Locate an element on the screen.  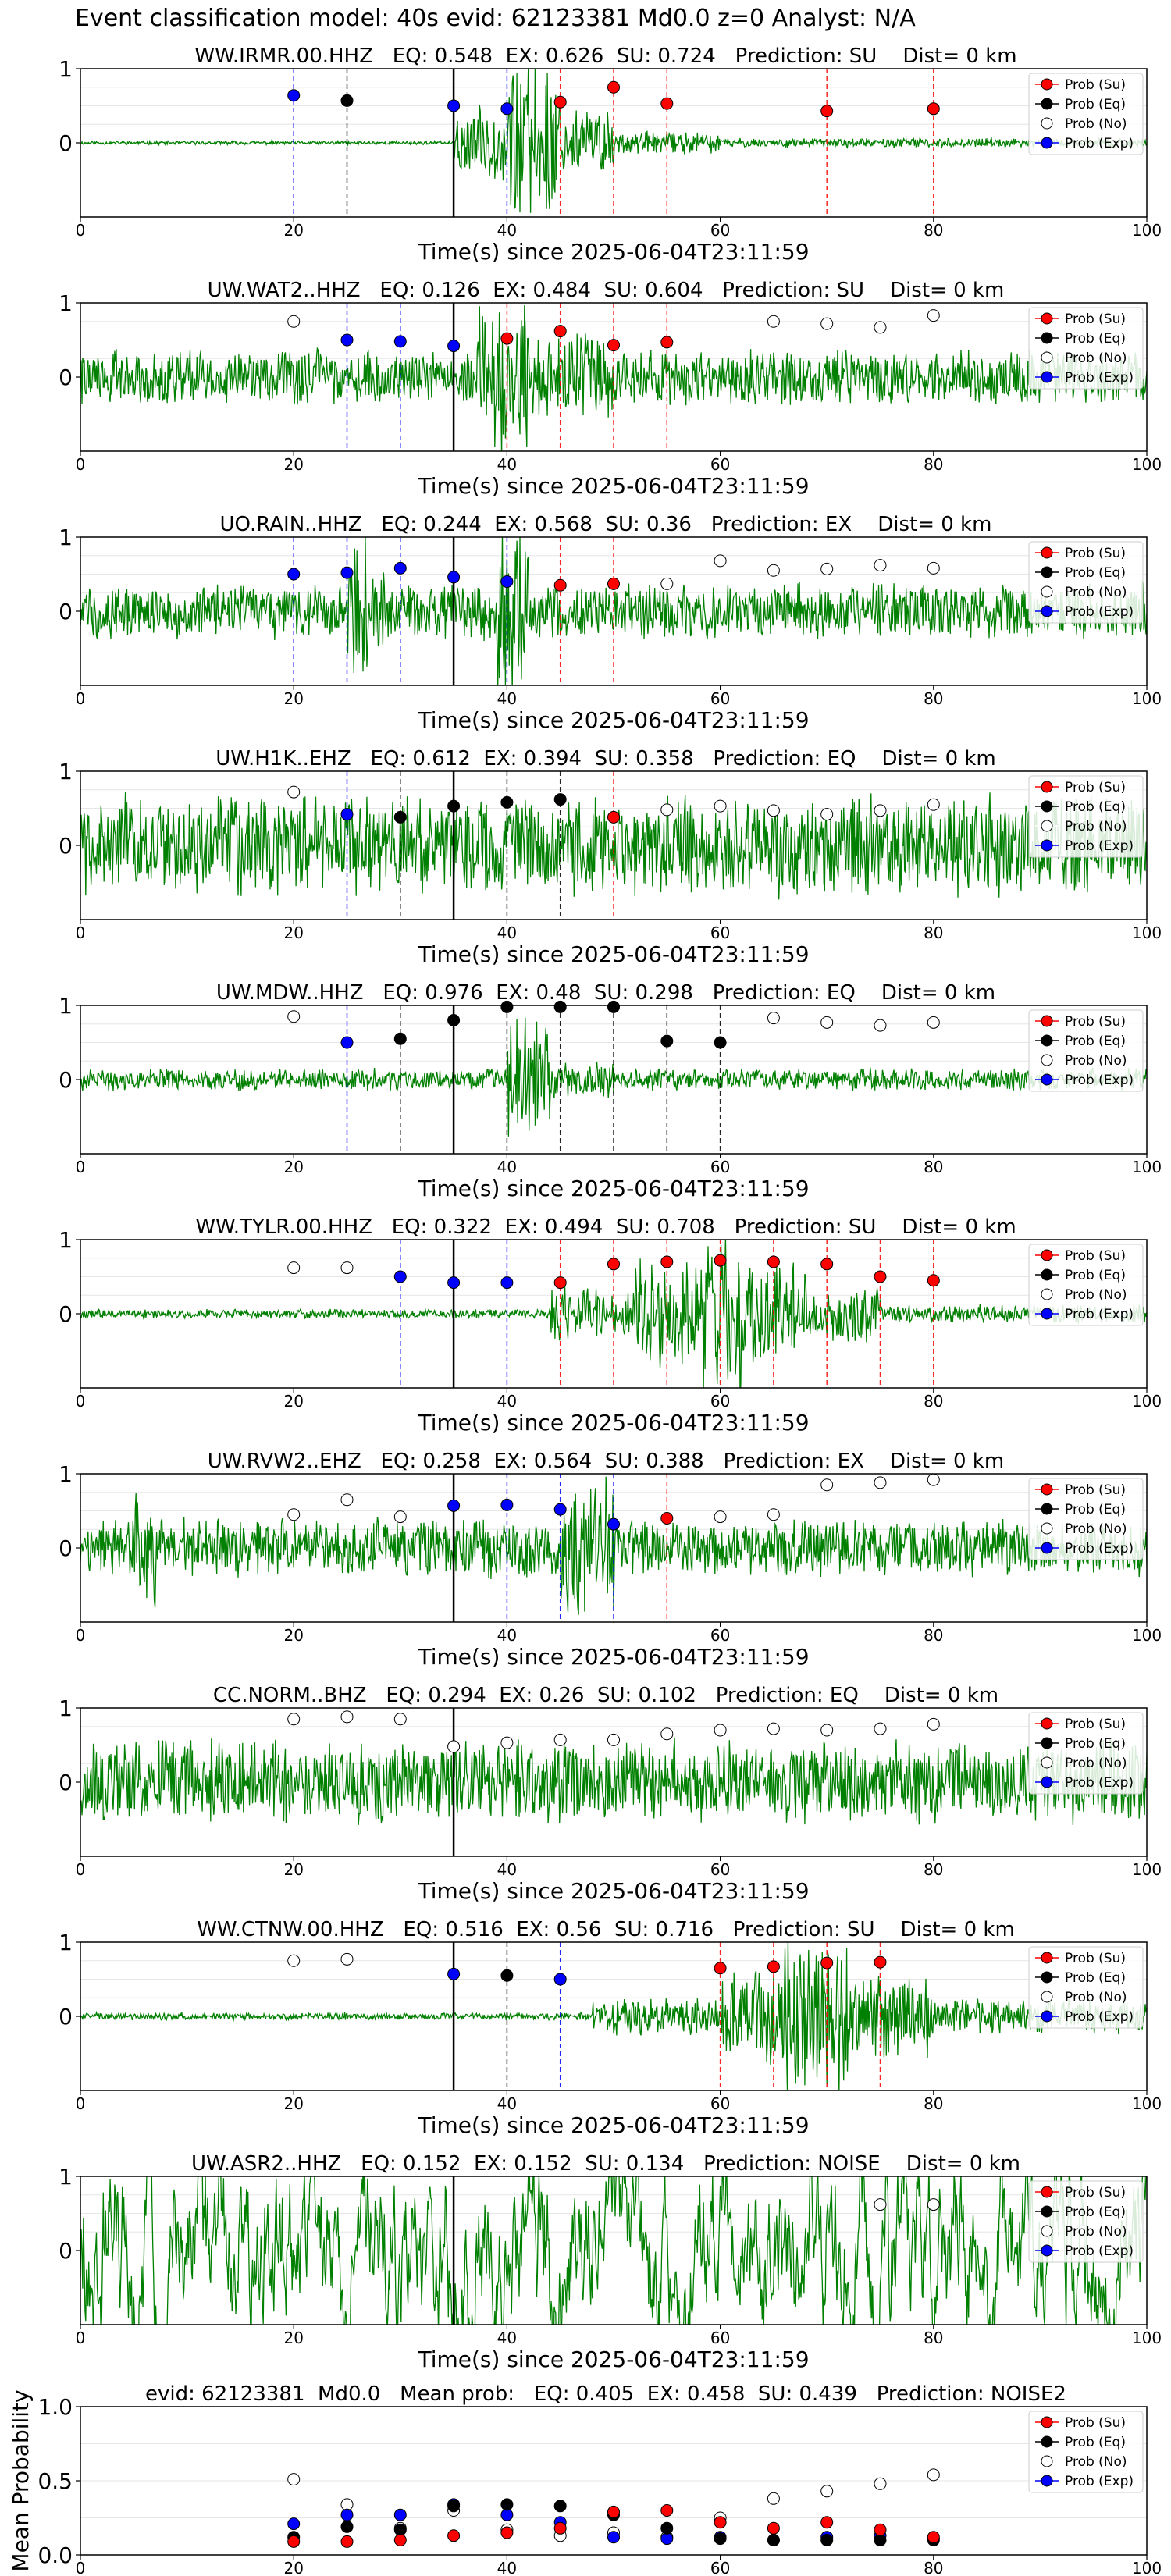
y-tick-label: 1 is located at coordinates (66, 537).